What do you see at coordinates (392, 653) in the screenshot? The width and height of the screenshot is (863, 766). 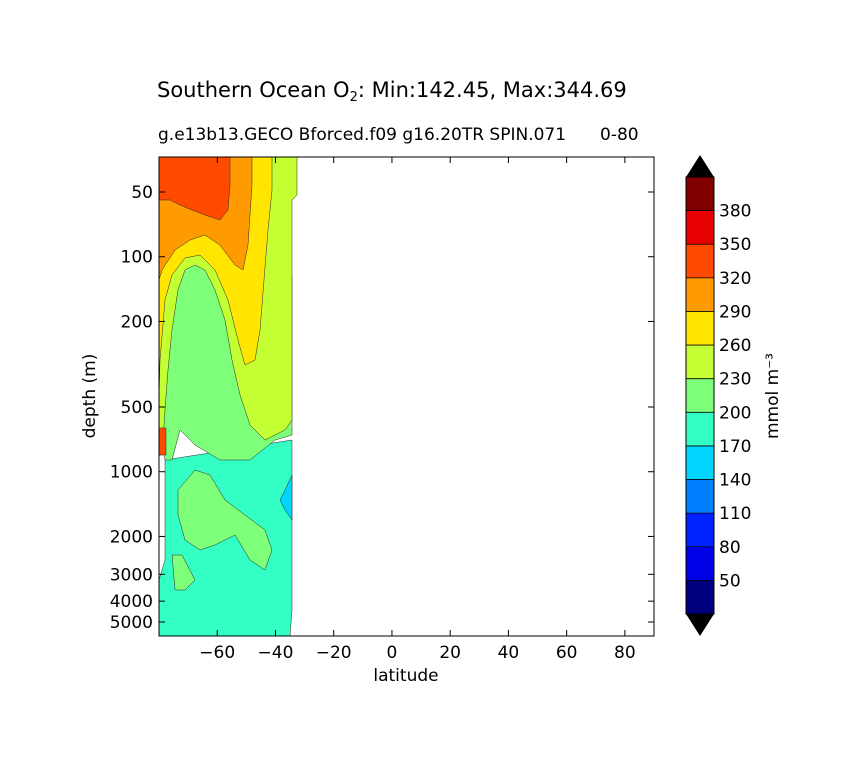 I see `x-tick-label: 0` at bounding box center [392, 653].